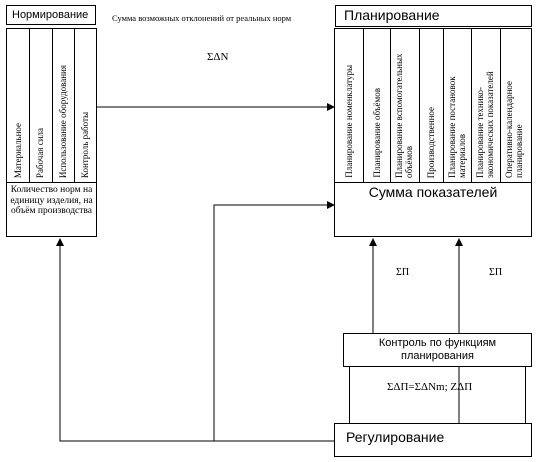 This screenshot has height=462, width=537. What do you see at coordinates (431, 142) in the screenshot?
I see `planning-column-production: Производственное` at bounding box center [431, 142].